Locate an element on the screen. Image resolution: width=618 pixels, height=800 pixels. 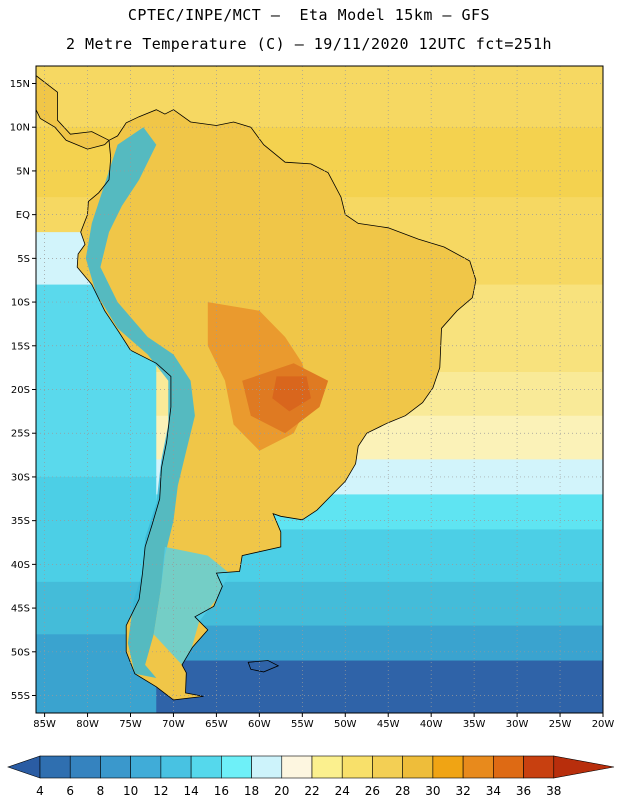
colorbar-label: 24 is located at coordinates (342, 791).